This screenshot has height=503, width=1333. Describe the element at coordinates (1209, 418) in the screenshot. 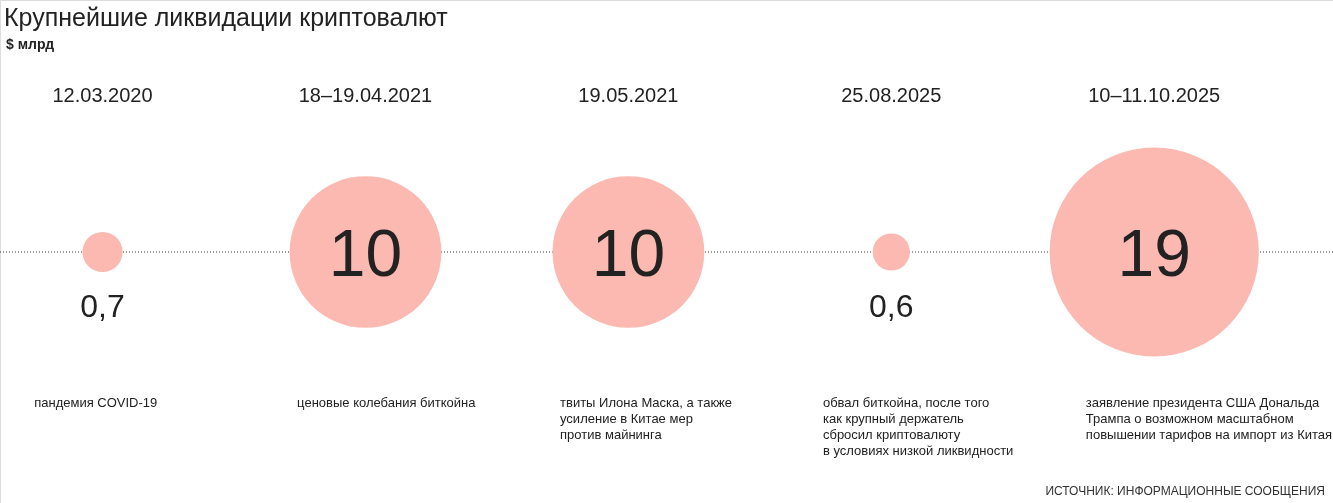

I see `text: заявление президента США Дональда Трампа о возможном масштабном повышении тарифов на импорт из Китая` at that location.